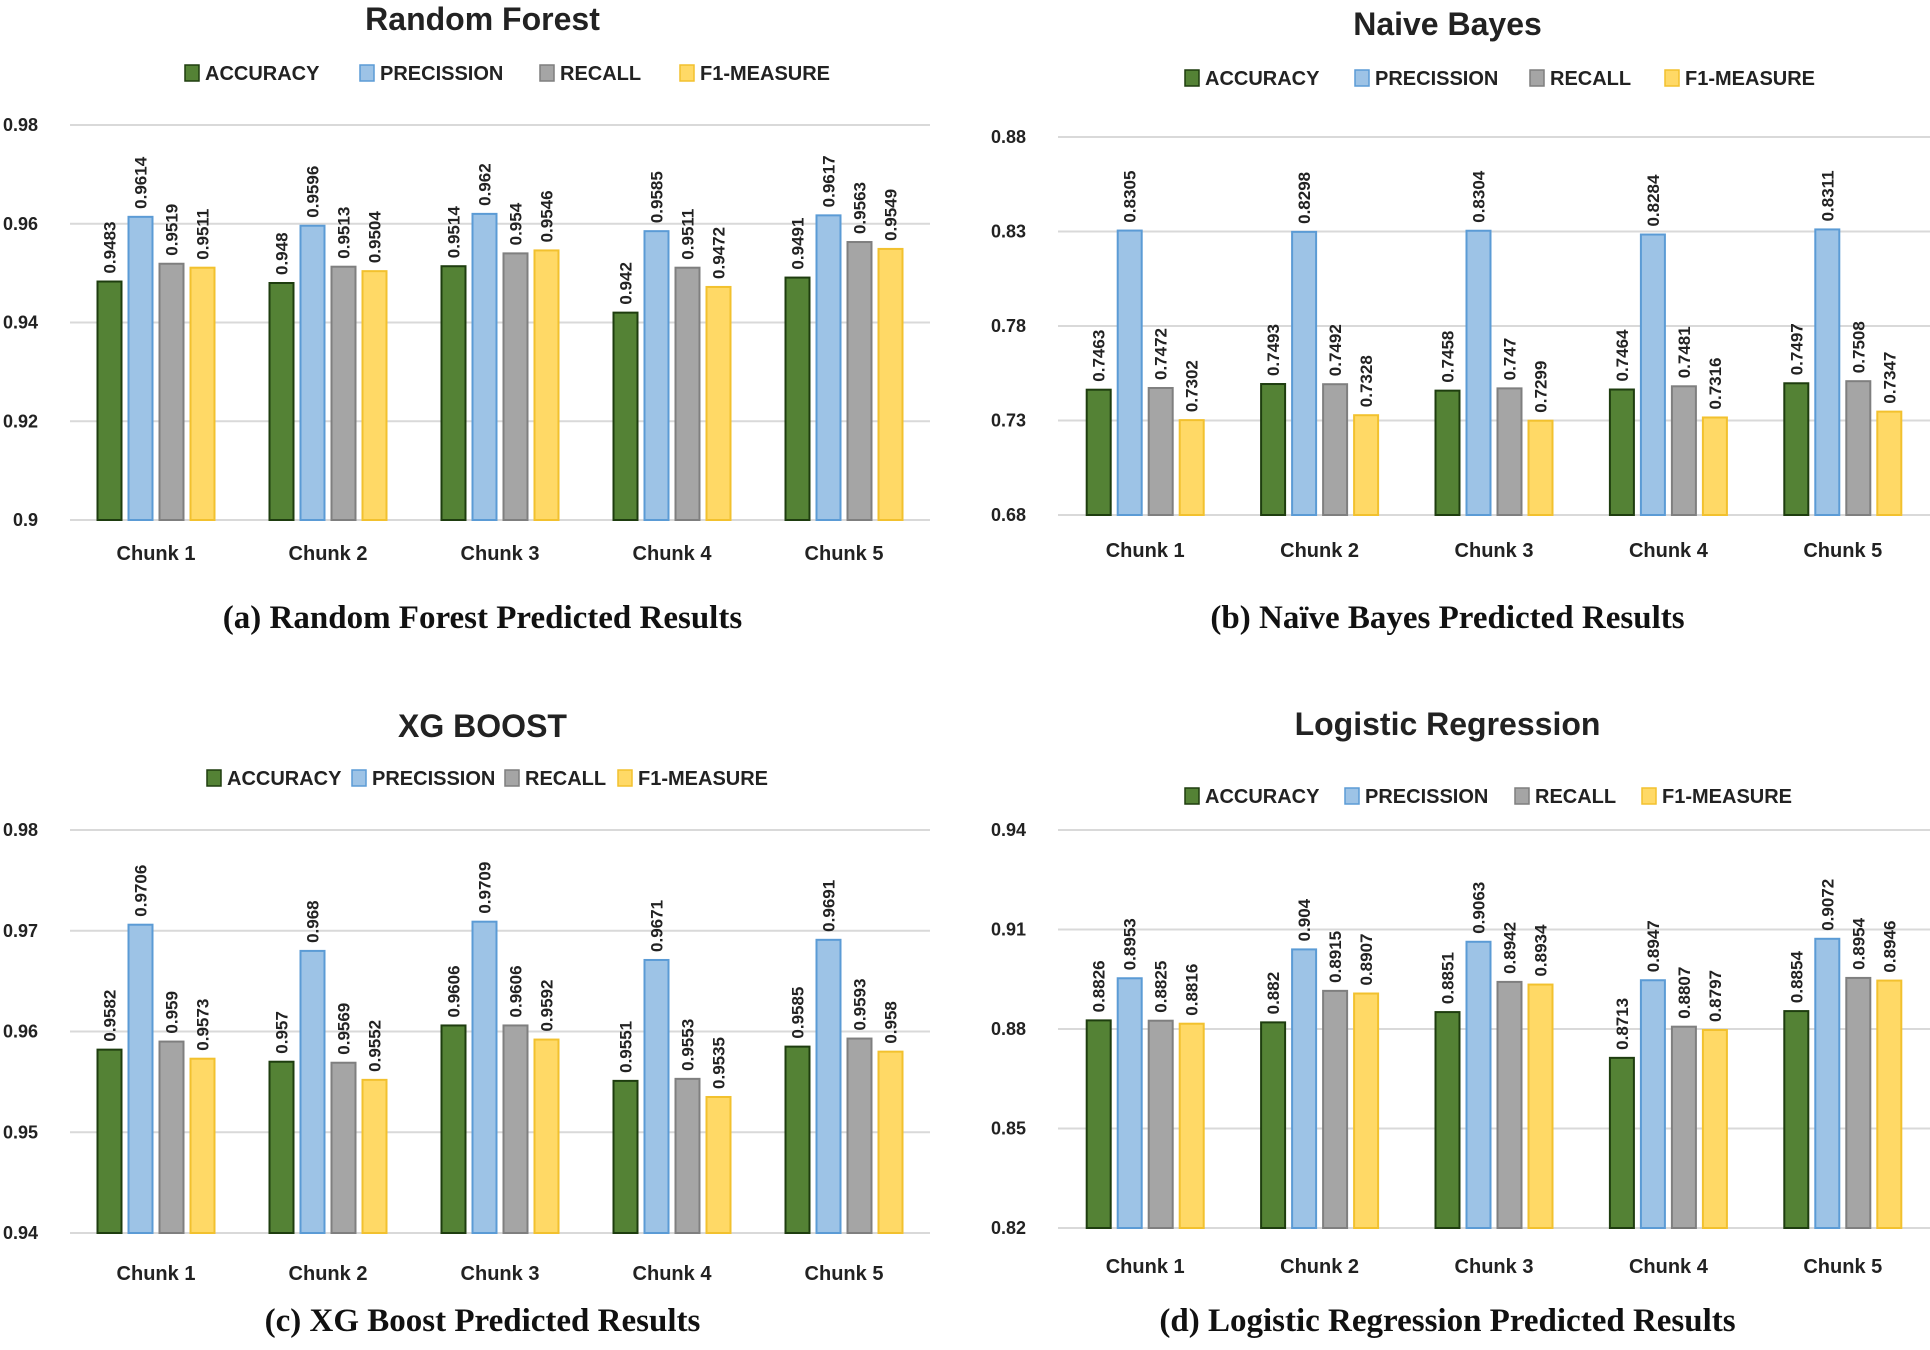  I want to click on value-label-precission-chunk-3: 0.8304, so click(1479, 196).